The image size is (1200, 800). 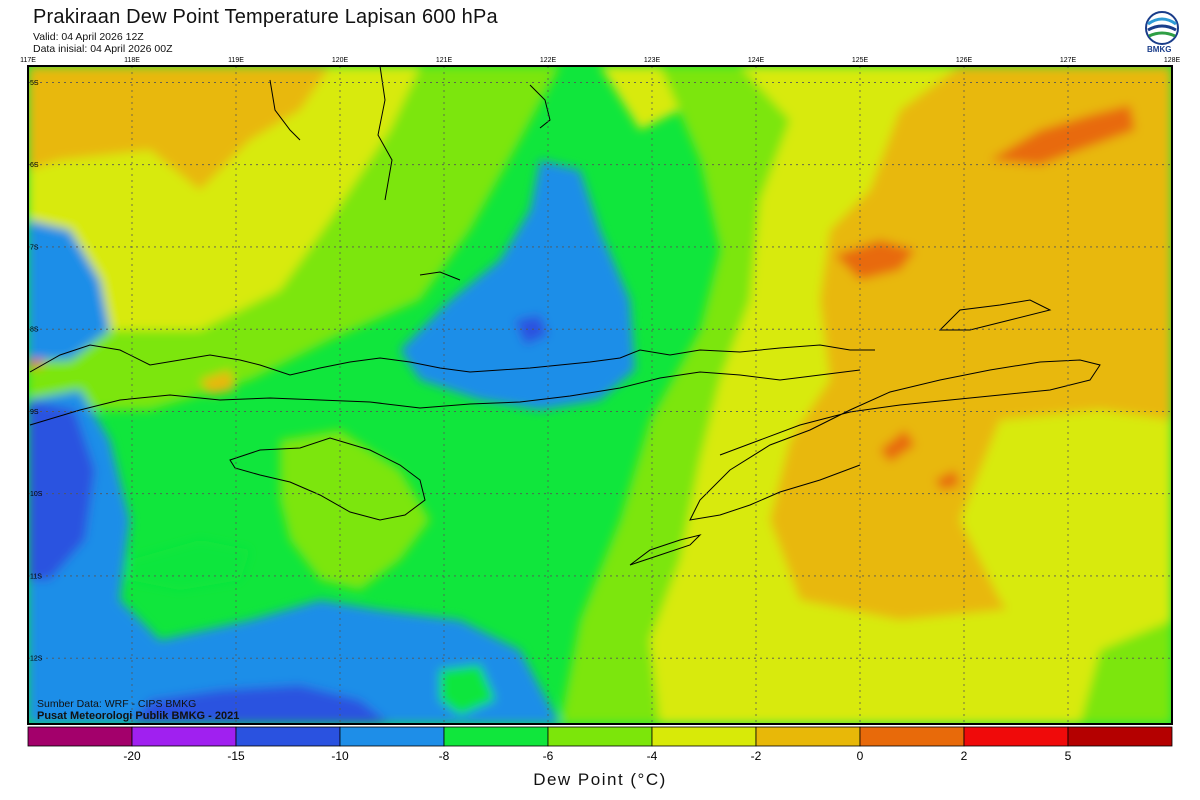 I want to click on lat-label: 11S, so click(x=36, y=576).